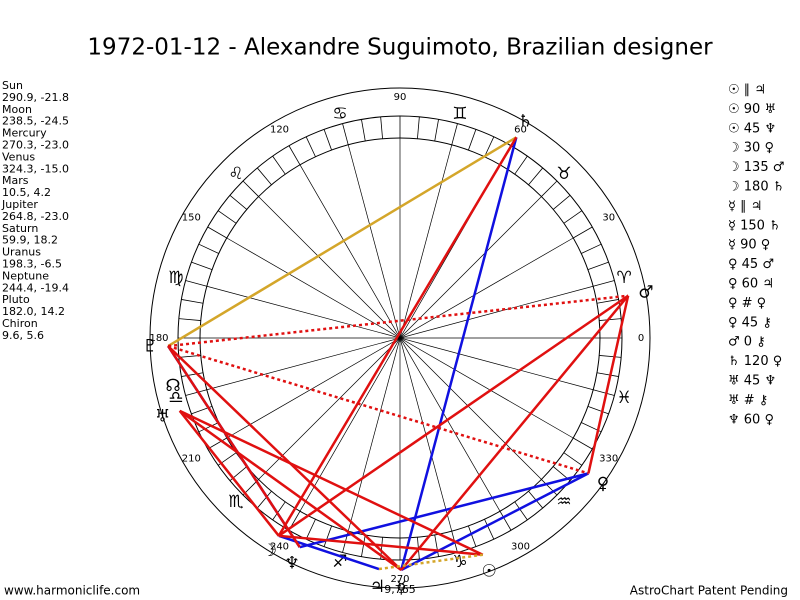 This screenshot has height=600, width=800. Describe the element at coordinates (23, 335) in the screenshot. I see `planet-position: 9.6, 5.6` at that location.